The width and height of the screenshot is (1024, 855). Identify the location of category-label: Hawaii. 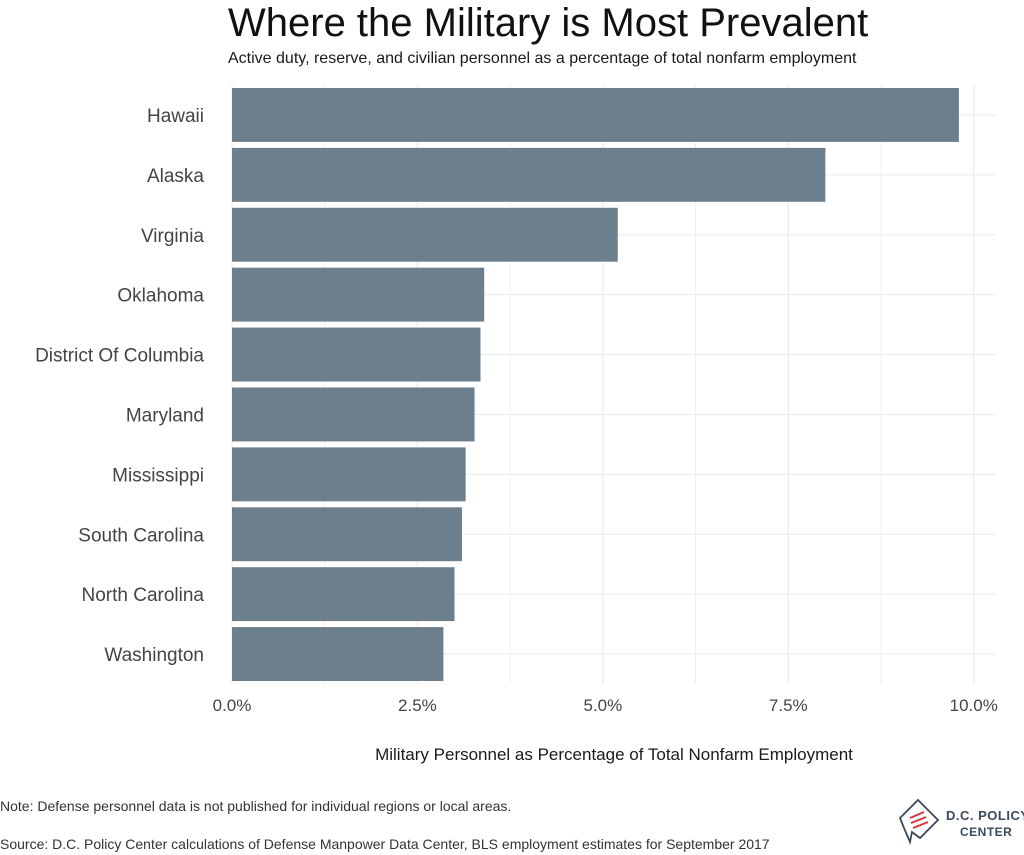
(175, 116).